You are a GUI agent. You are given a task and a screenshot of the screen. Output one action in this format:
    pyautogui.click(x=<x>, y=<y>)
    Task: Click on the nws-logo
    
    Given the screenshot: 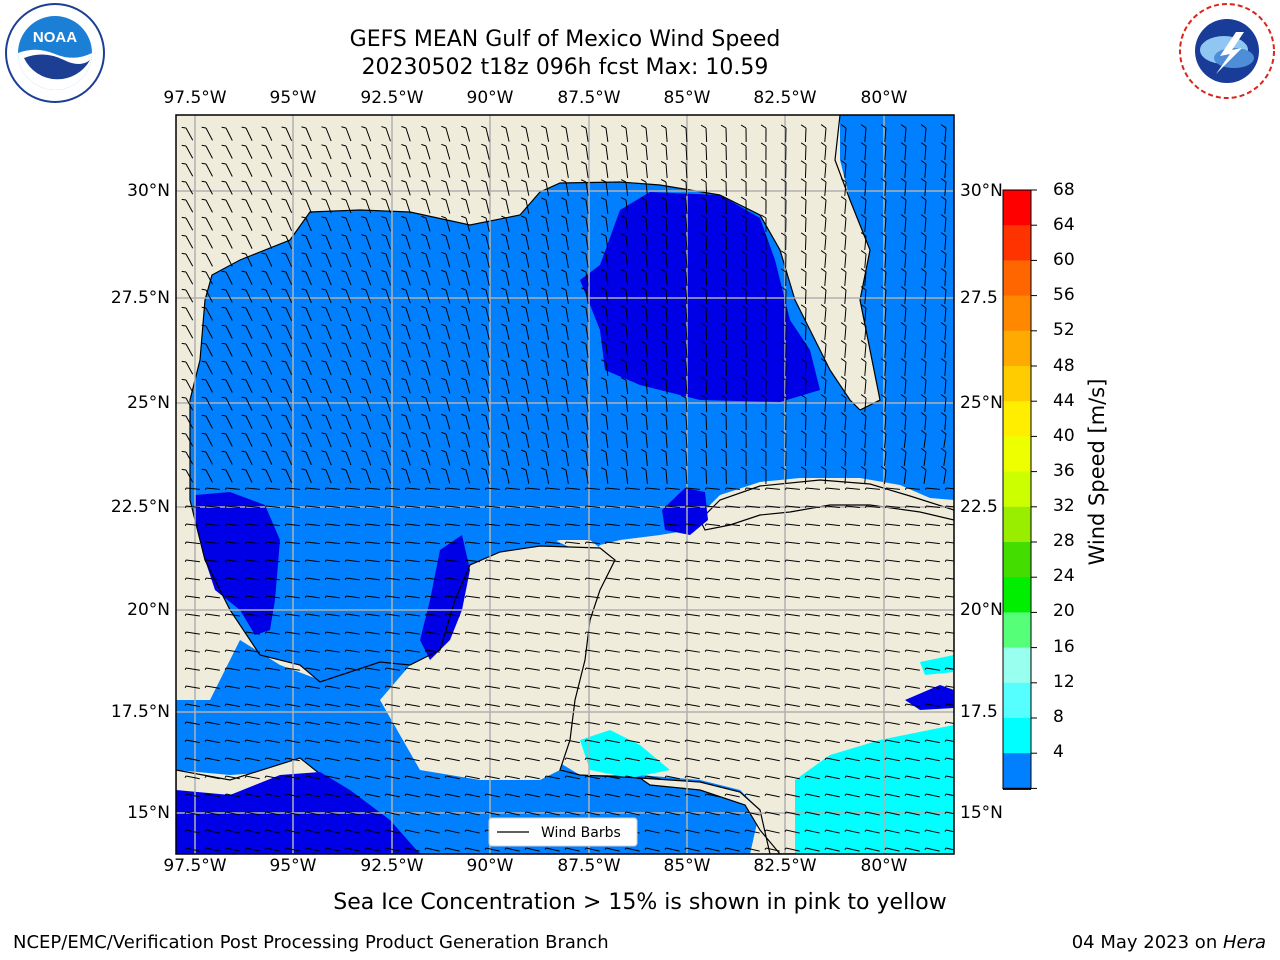 What is the action you would take?
    pyautogui.click(x=1227, y=51)
    